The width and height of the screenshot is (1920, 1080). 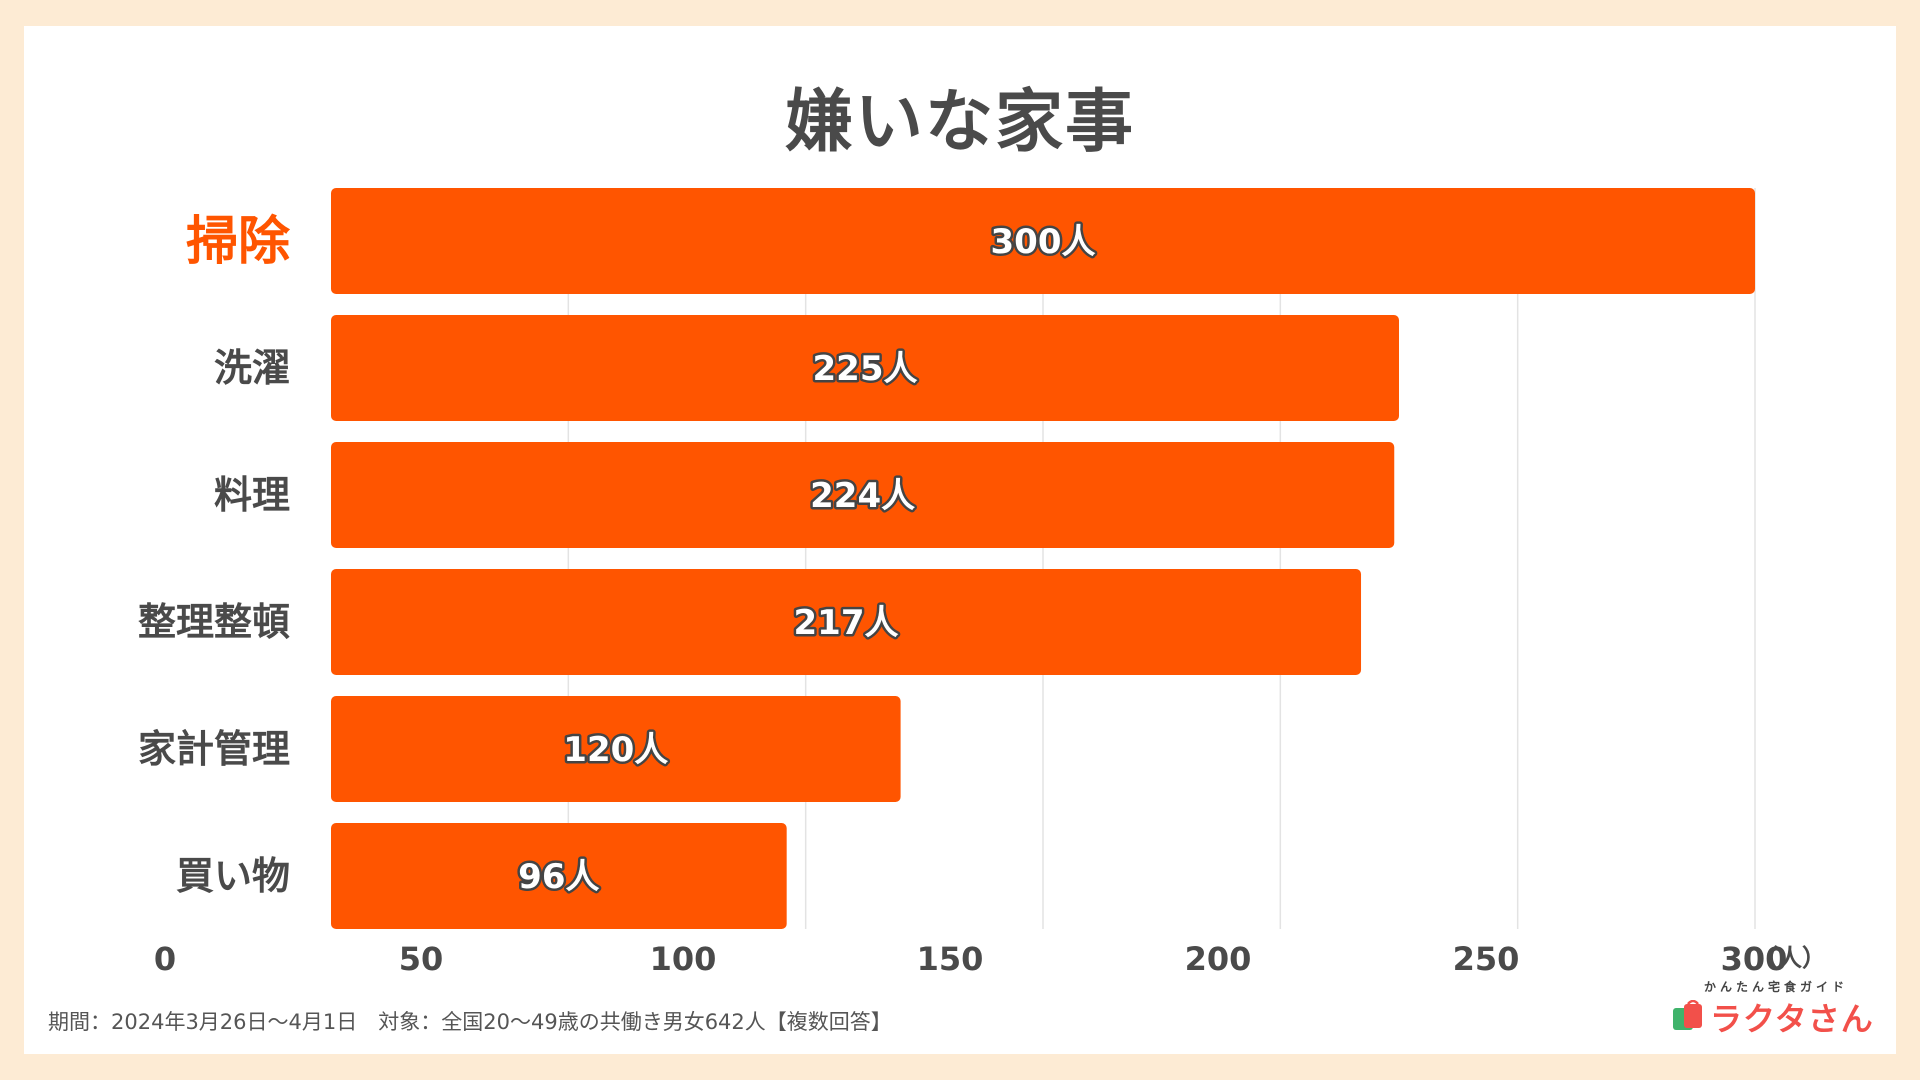 I want to click on data-label: 120人, so click(x=615, y=750).